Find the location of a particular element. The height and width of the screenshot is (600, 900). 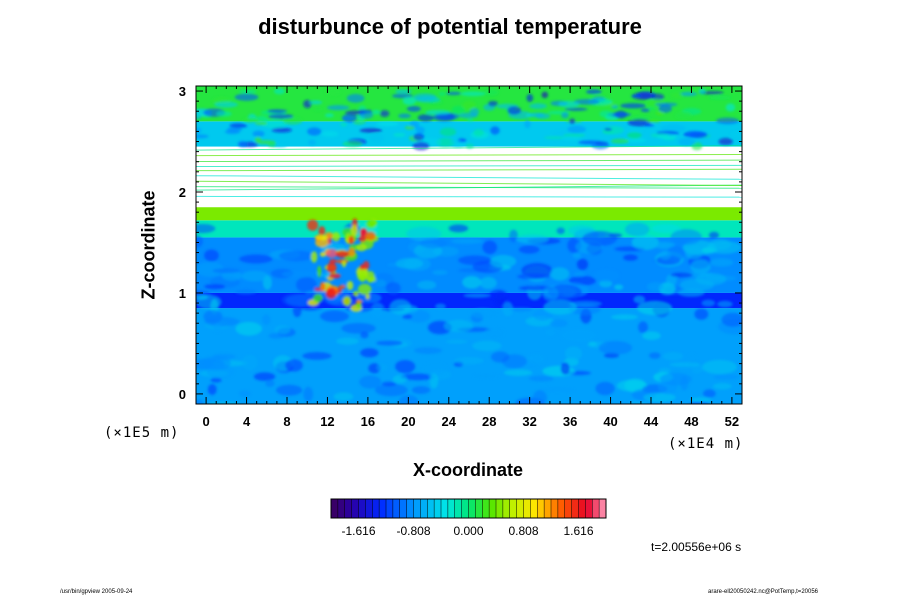

y-exponent-label: (×1E5 m) is located at coordinates (142, 433).